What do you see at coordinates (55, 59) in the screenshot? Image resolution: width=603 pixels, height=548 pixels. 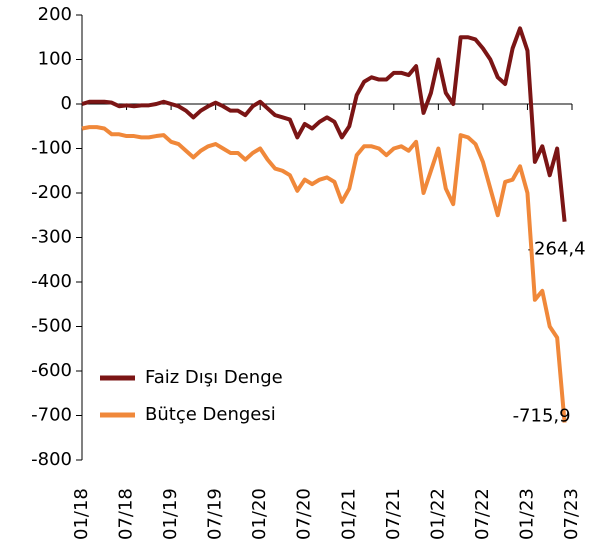 I see `y-tick-label: 100` at bounding box center [55, 59].